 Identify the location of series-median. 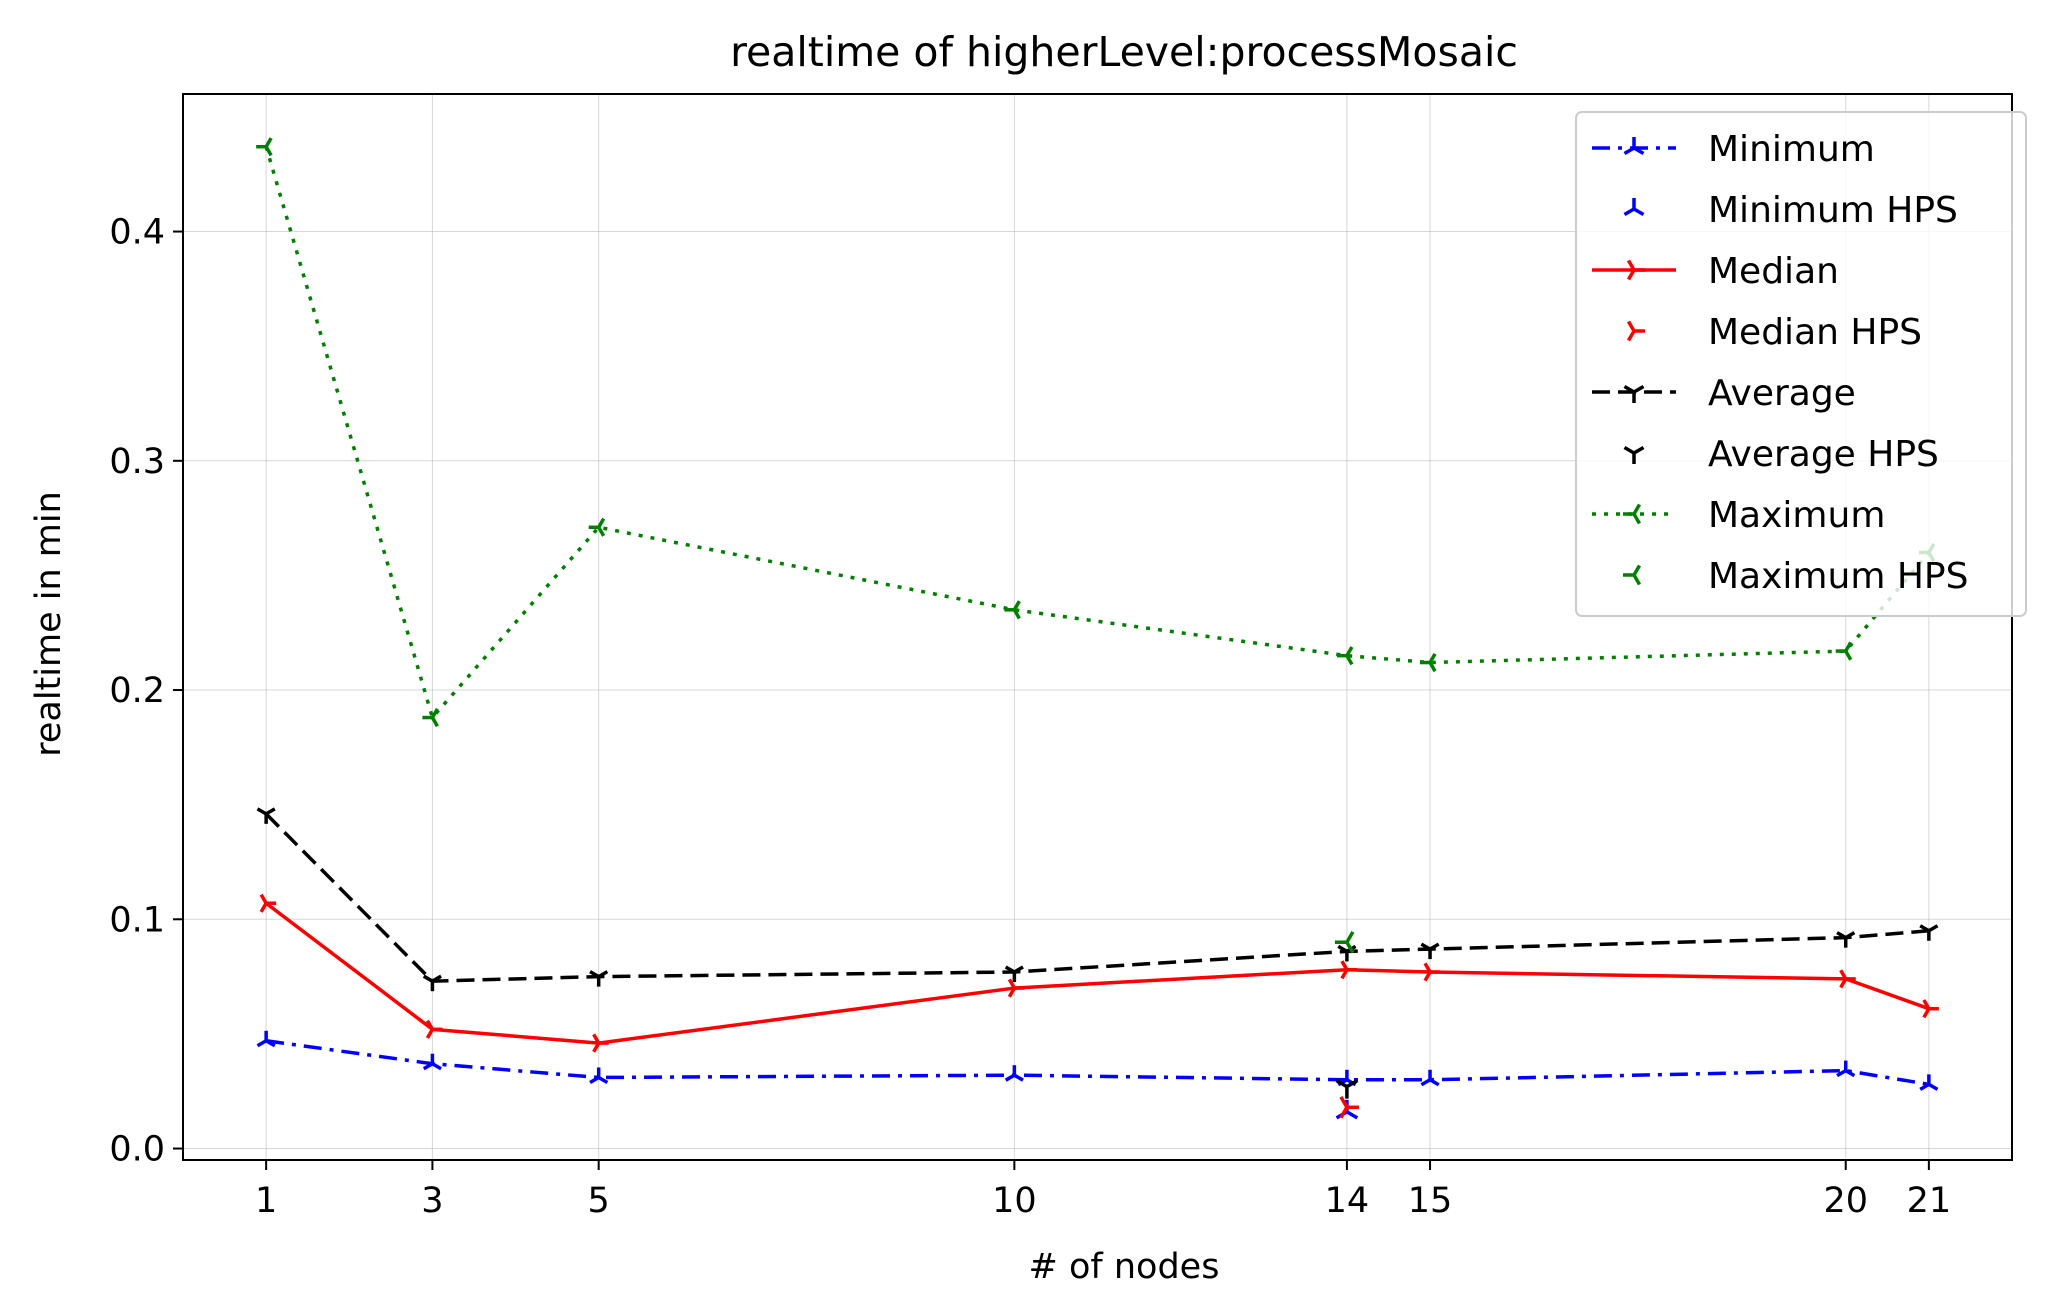
(1099, 973).